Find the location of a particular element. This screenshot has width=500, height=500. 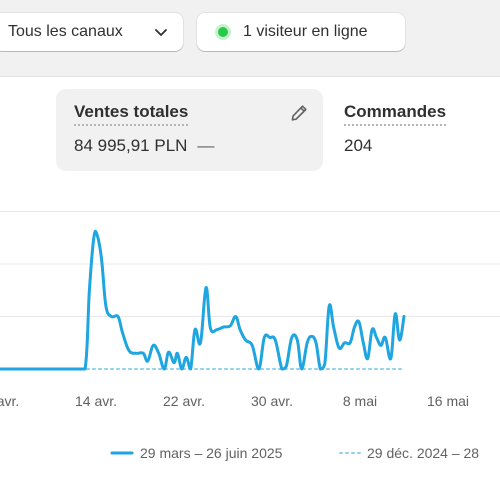

online-status-icon is located at coordinates (223, 32).